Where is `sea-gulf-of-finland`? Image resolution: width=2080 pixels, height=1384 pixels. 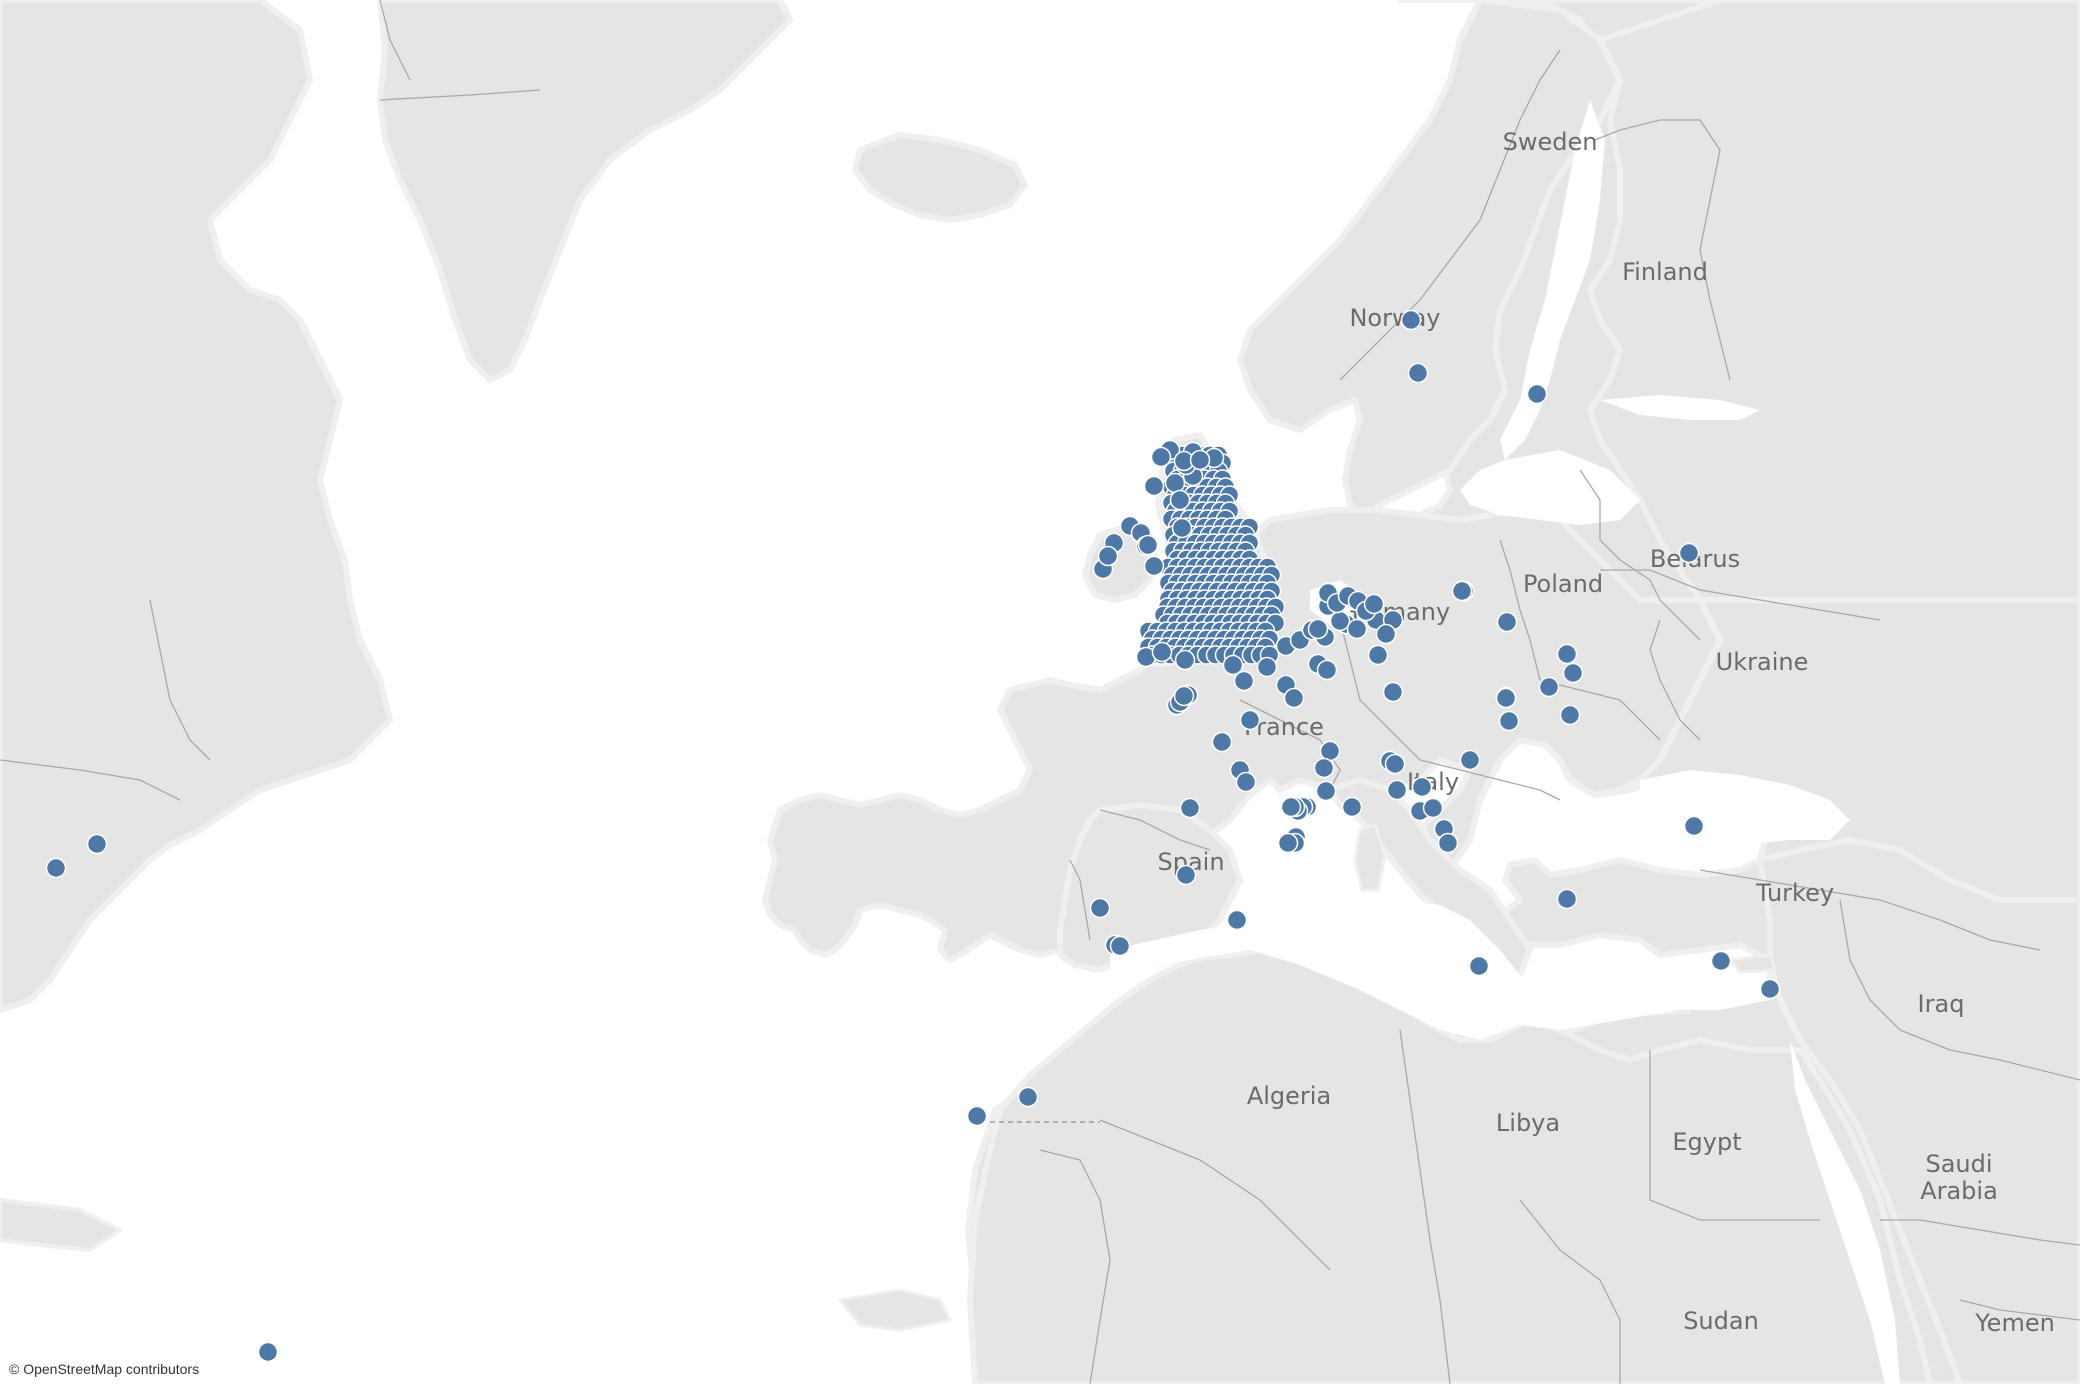
sea-gulf-of-finland is located at coordinates (1680, 407).